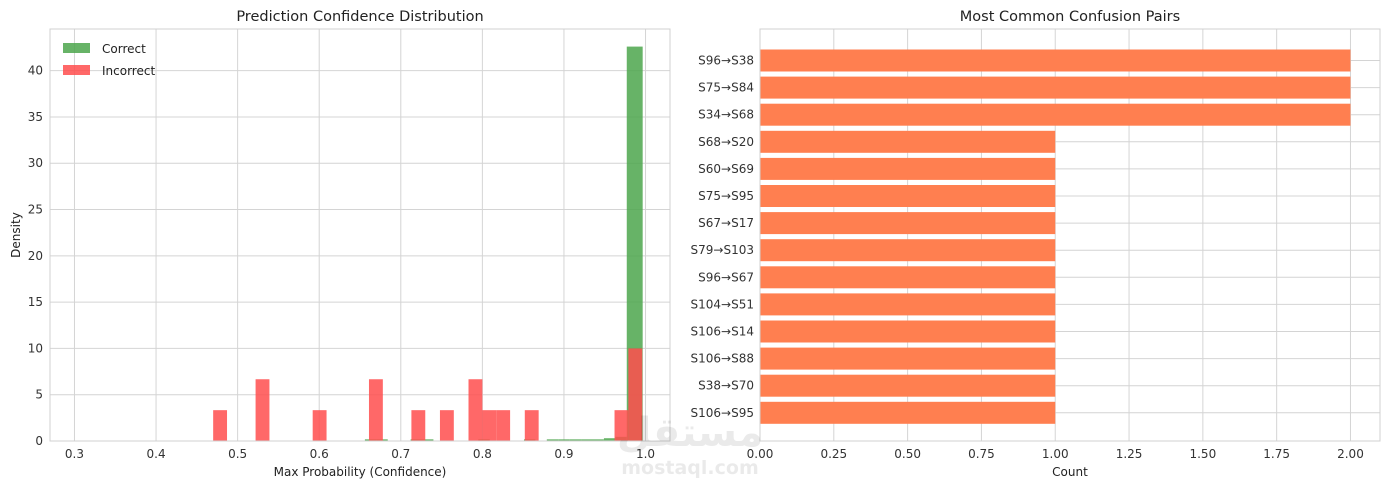 The width and height of the screenshot is (1389, 490). Describe the element at coordinates (726, 61) in the screenshot. I see `category-label: S96→S38` at that location.